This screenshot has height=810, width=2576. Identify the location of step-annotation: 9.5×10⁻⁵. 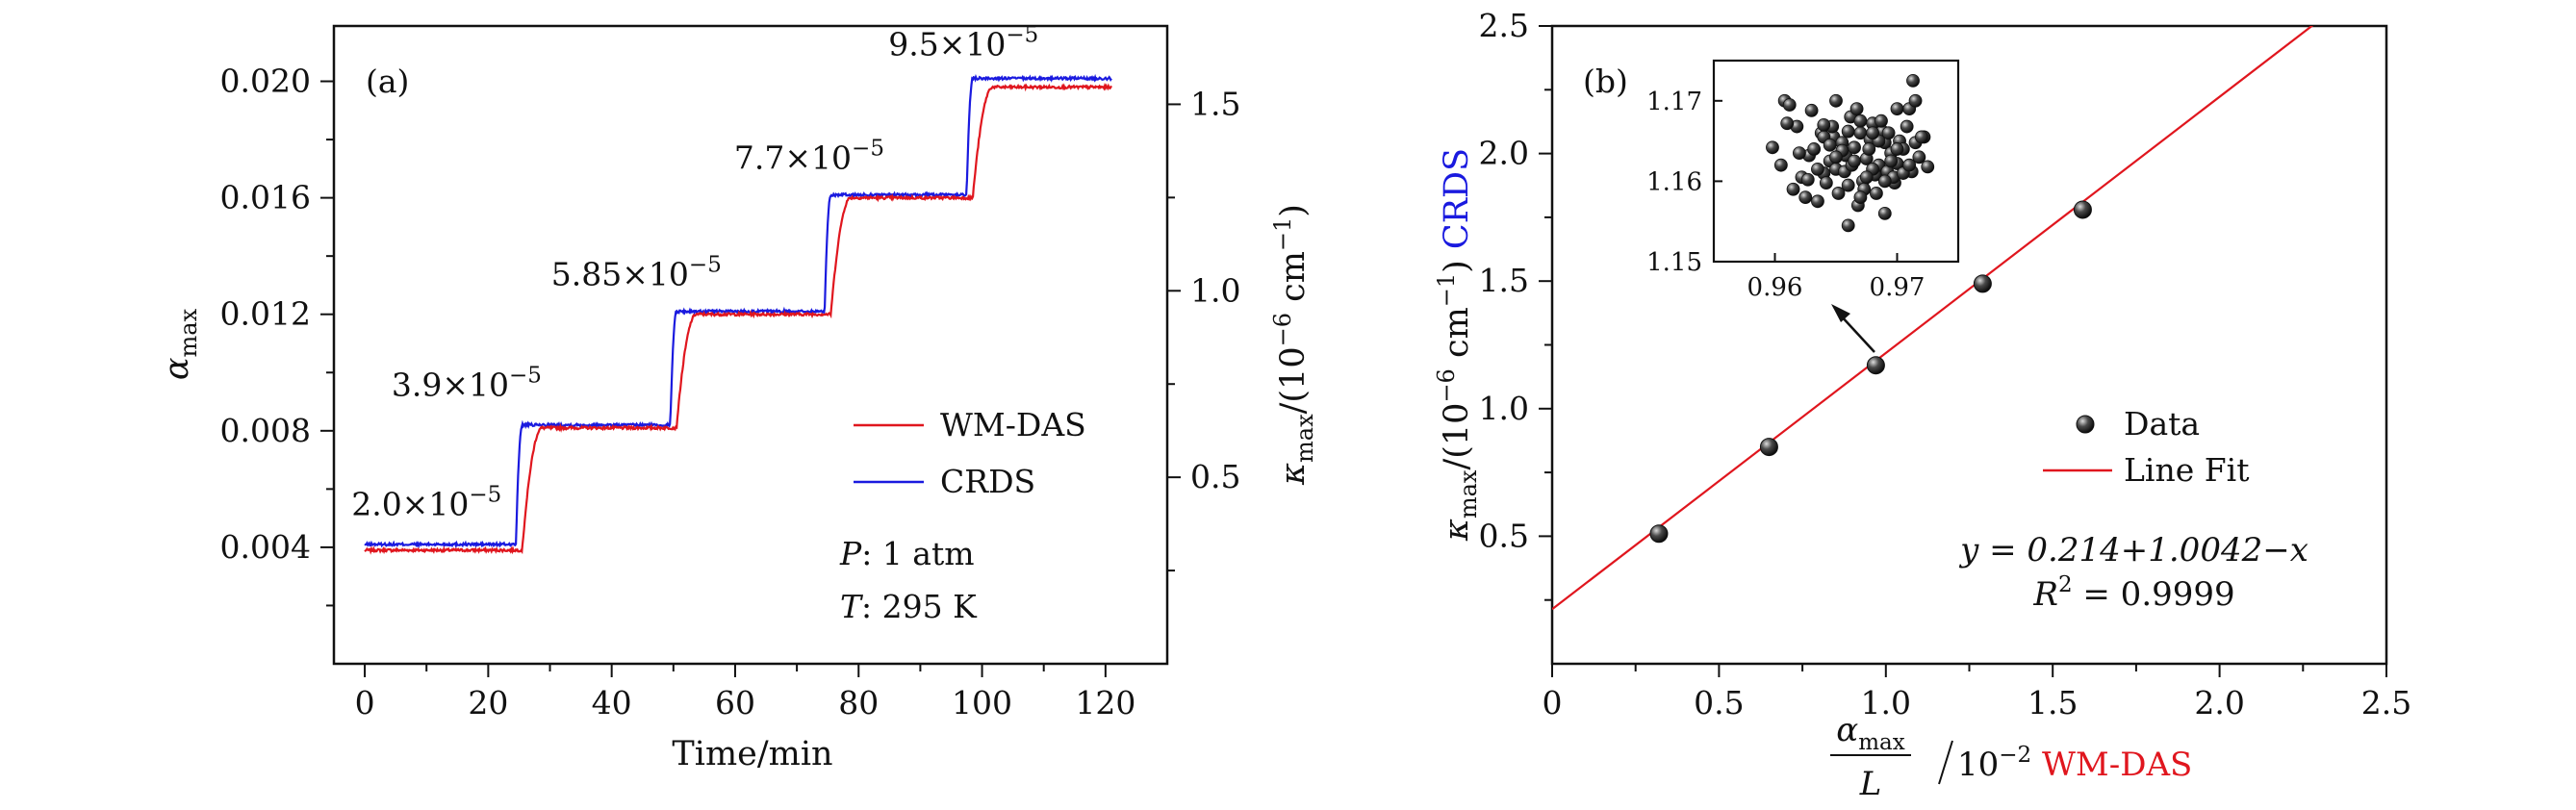
(963, 42).